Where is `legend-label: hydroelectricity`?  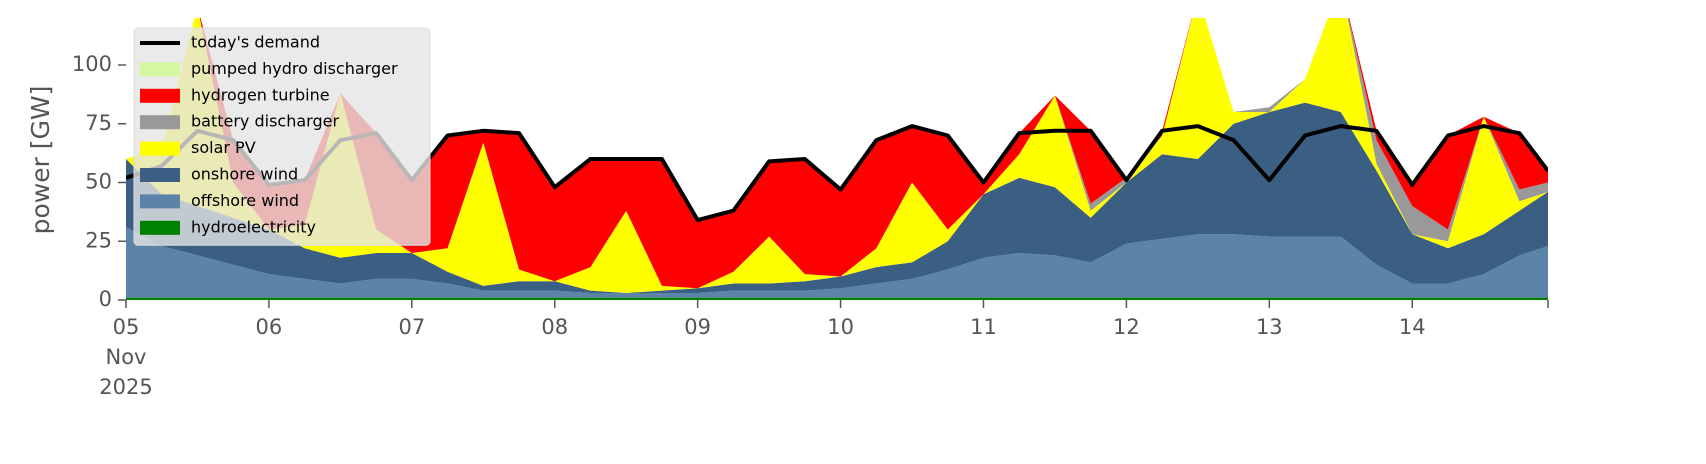 legend-label: hydroelectricity is located at coordinates (253, 226).